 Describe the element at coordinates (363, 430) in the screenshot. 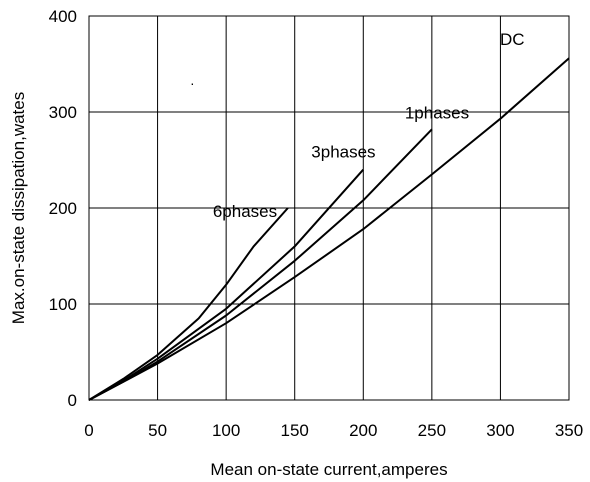

I see `x-tick-label-200: 200` at that location.